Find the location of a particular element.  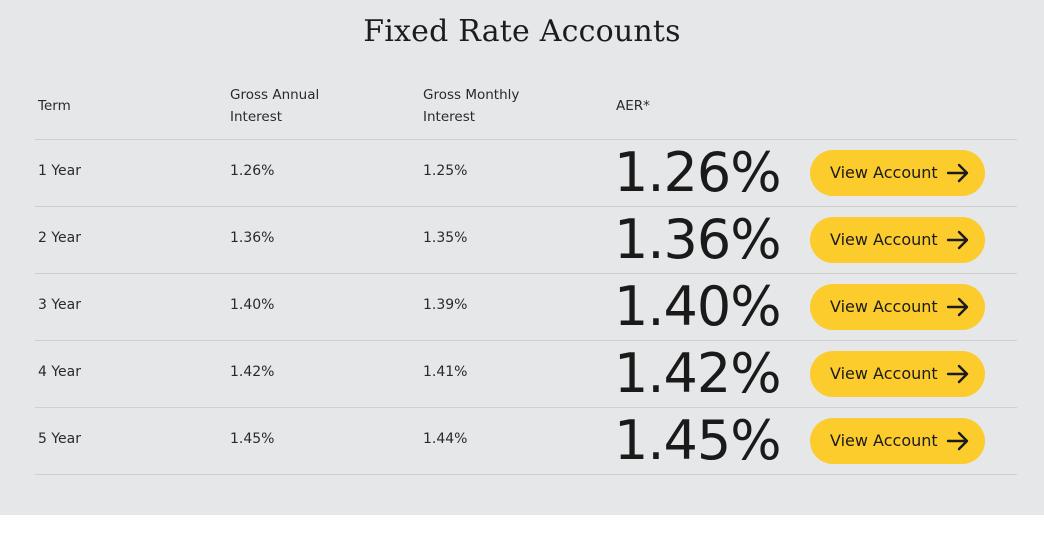

header-gross-monthly-line2: Interest is located at coordinates (449, 117).